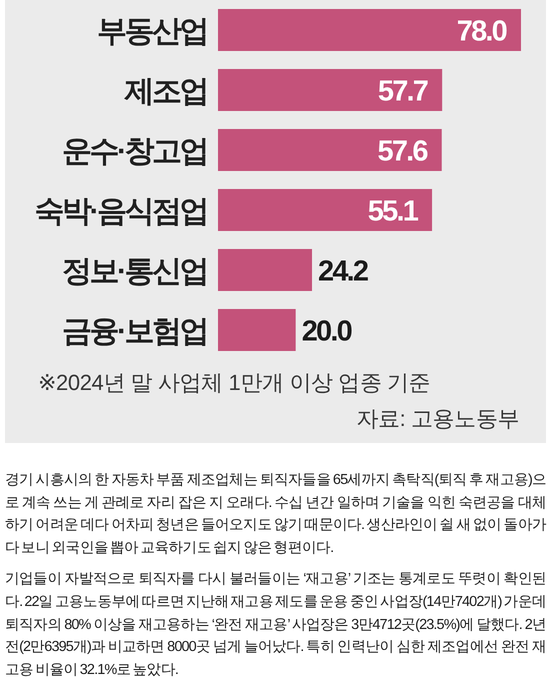 This screenshot has width=551, height=691. I want to click on data-label: 24.2, so click(343, 271).